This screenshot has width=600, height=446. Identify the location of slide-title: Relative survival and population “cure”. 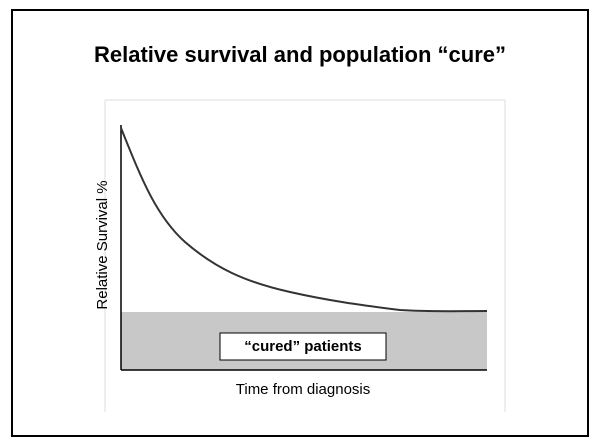
(300, 54).